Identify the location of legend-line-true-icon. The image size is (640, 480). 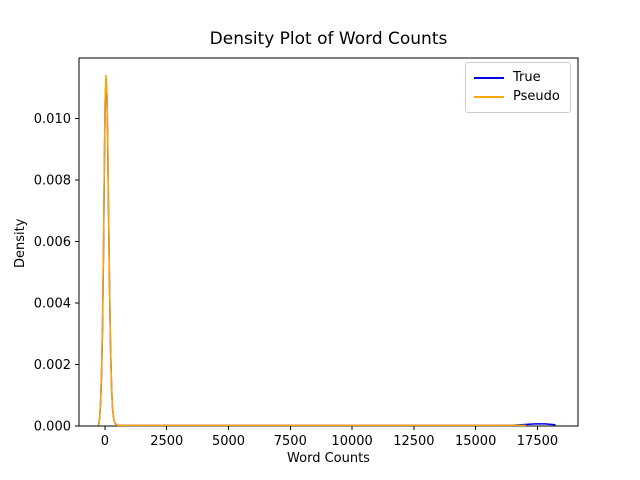
(489, 77).